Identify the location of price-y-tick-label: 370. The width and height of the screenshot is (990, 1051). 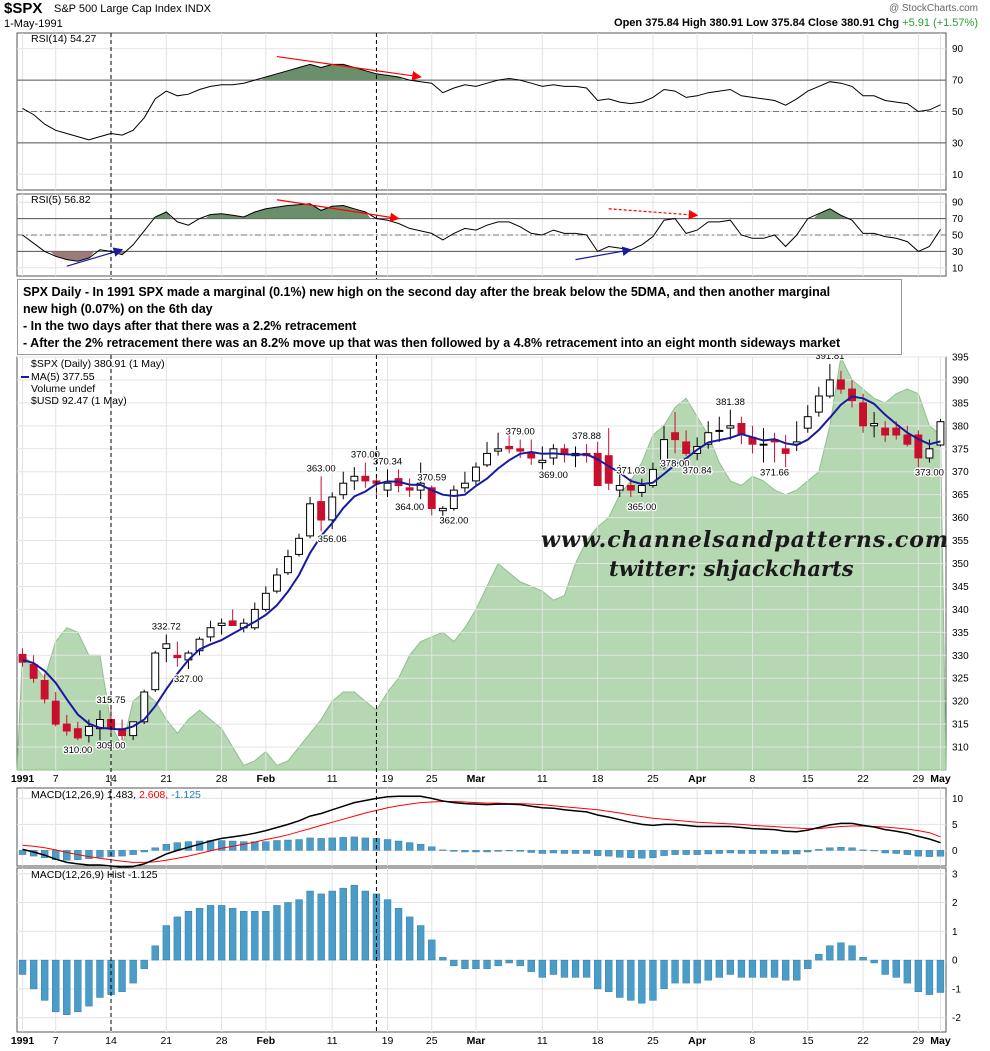
(960, 472).